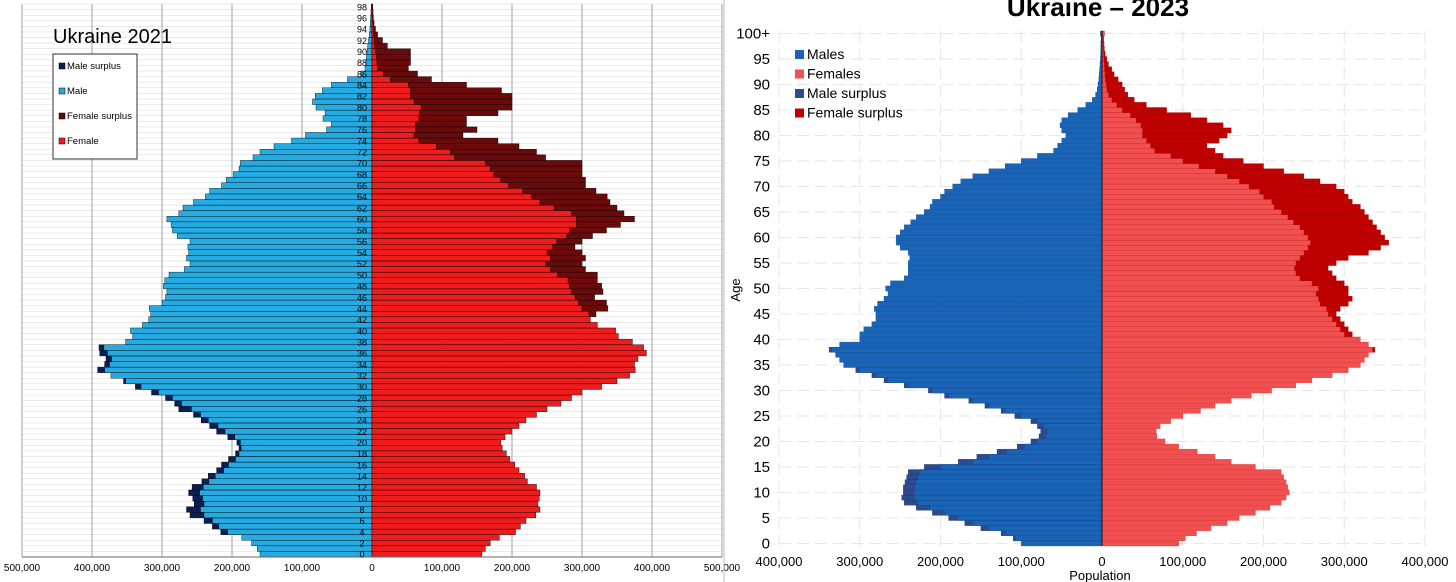 Image resolution: width=1456 pixels, height=582 pixels. Describe the element at coordinates (362, 387) in the screenshot. I see `chart1-age-tick-label: 30` at that location.